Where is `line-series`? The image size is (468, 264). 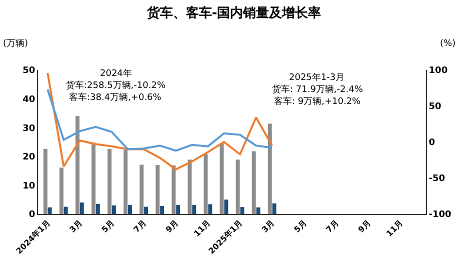 line-series is located at coordinates (160, 120).